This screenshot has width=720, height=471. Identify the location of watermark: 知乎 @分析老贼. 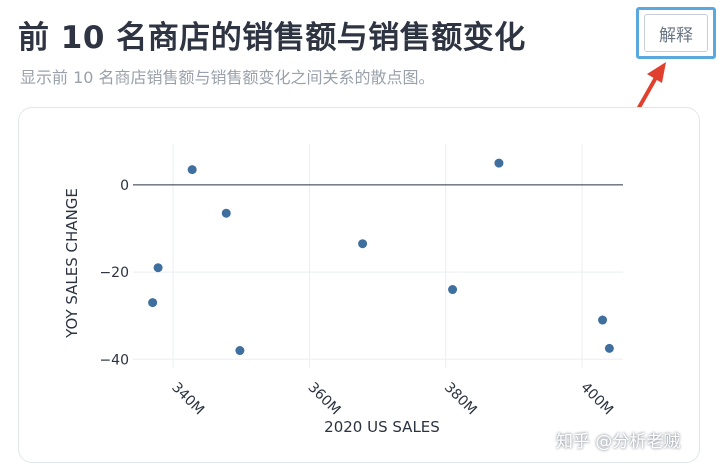
(618, 442).